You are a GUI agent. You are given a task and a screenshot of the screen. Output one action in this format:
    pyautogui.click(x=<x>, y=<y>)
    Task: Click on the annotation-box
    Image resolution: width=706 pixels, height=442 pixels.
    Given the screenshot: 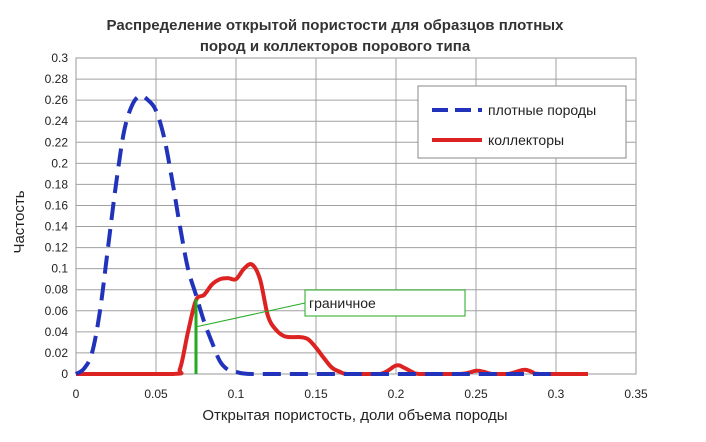 What is the action you would take?
    pyautogui.click(x=385, y=303)
    